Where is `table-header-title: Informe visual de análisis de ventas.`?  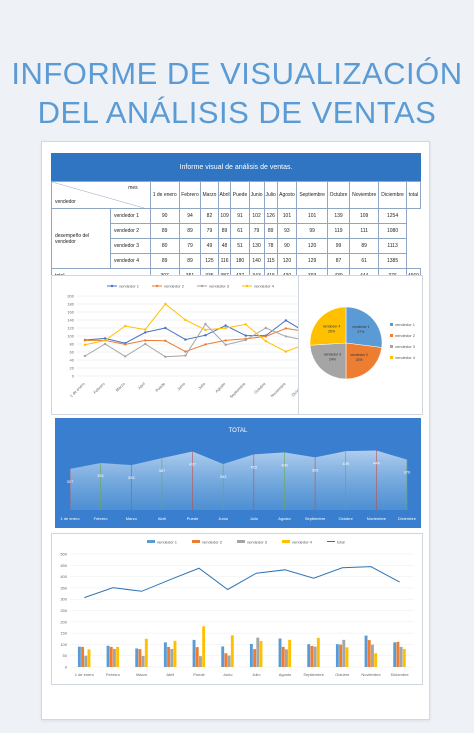 table-header-title: Informe visual de análisis de ventas. is located at coordinates (236, 167).